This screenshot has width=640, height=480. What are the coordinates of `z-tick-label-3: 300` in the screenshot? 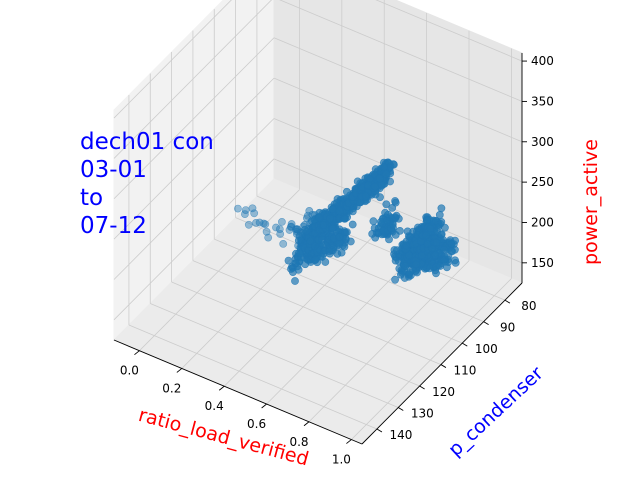 It's located at (542, 142).